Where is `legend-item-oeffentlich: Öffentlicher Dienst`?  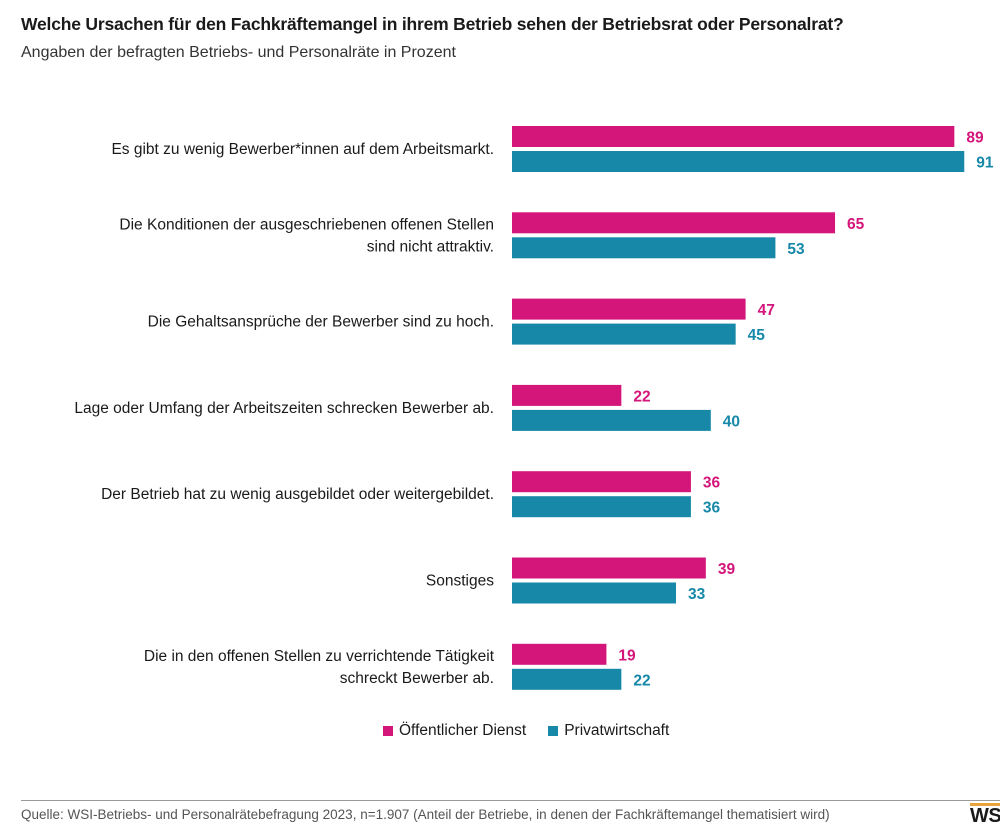
legend-item-oeffentlich: Öffentlicher Dienst is located at coordinates (454, 731).